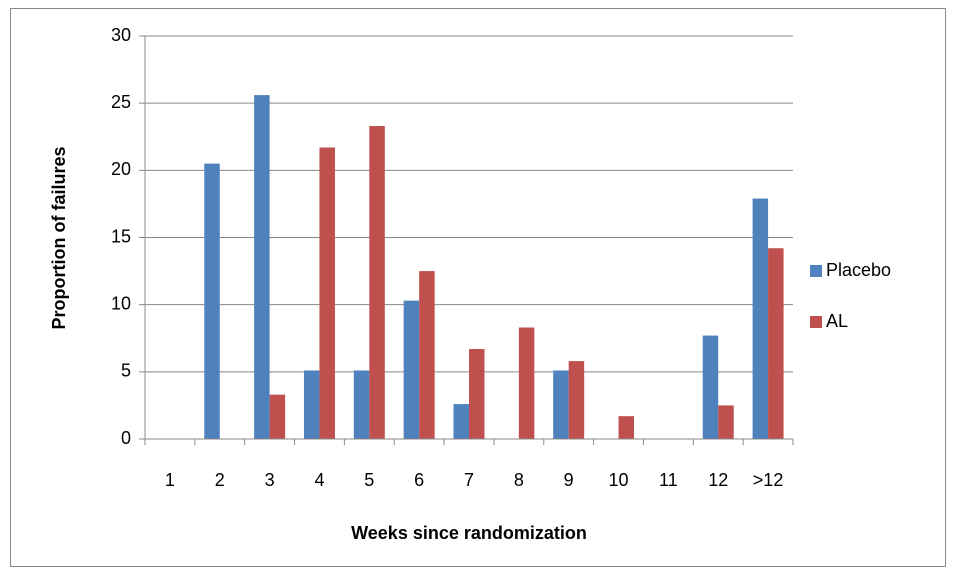 The image size is (956, 577). What do you see at coordinates (126, 371) in the screenshot?
I see `y-tick-label: 5` at bounding box center [126, 371].